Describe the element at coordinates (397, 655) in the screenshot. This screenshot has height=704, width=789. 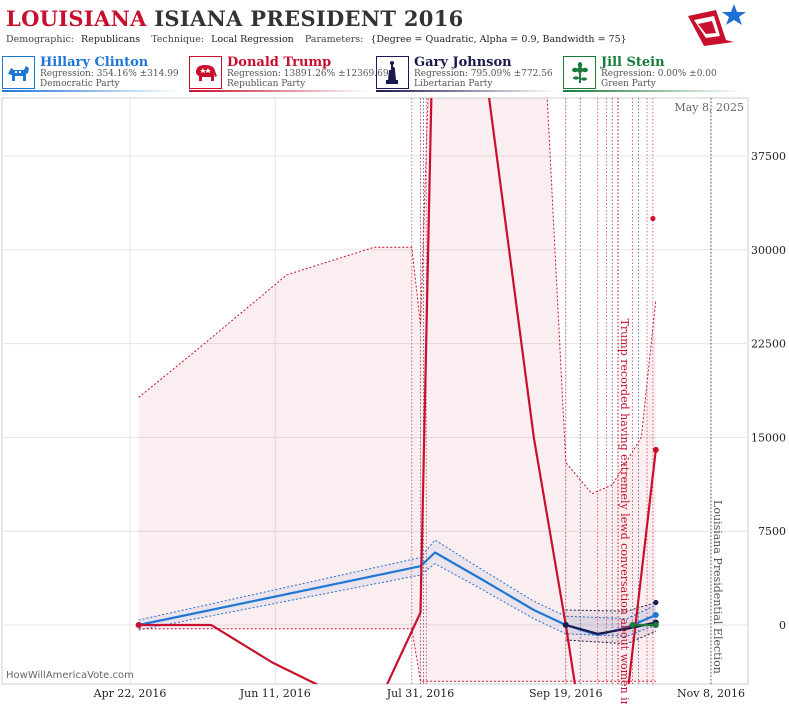
I see `band-lower-donald-trump` at that location.